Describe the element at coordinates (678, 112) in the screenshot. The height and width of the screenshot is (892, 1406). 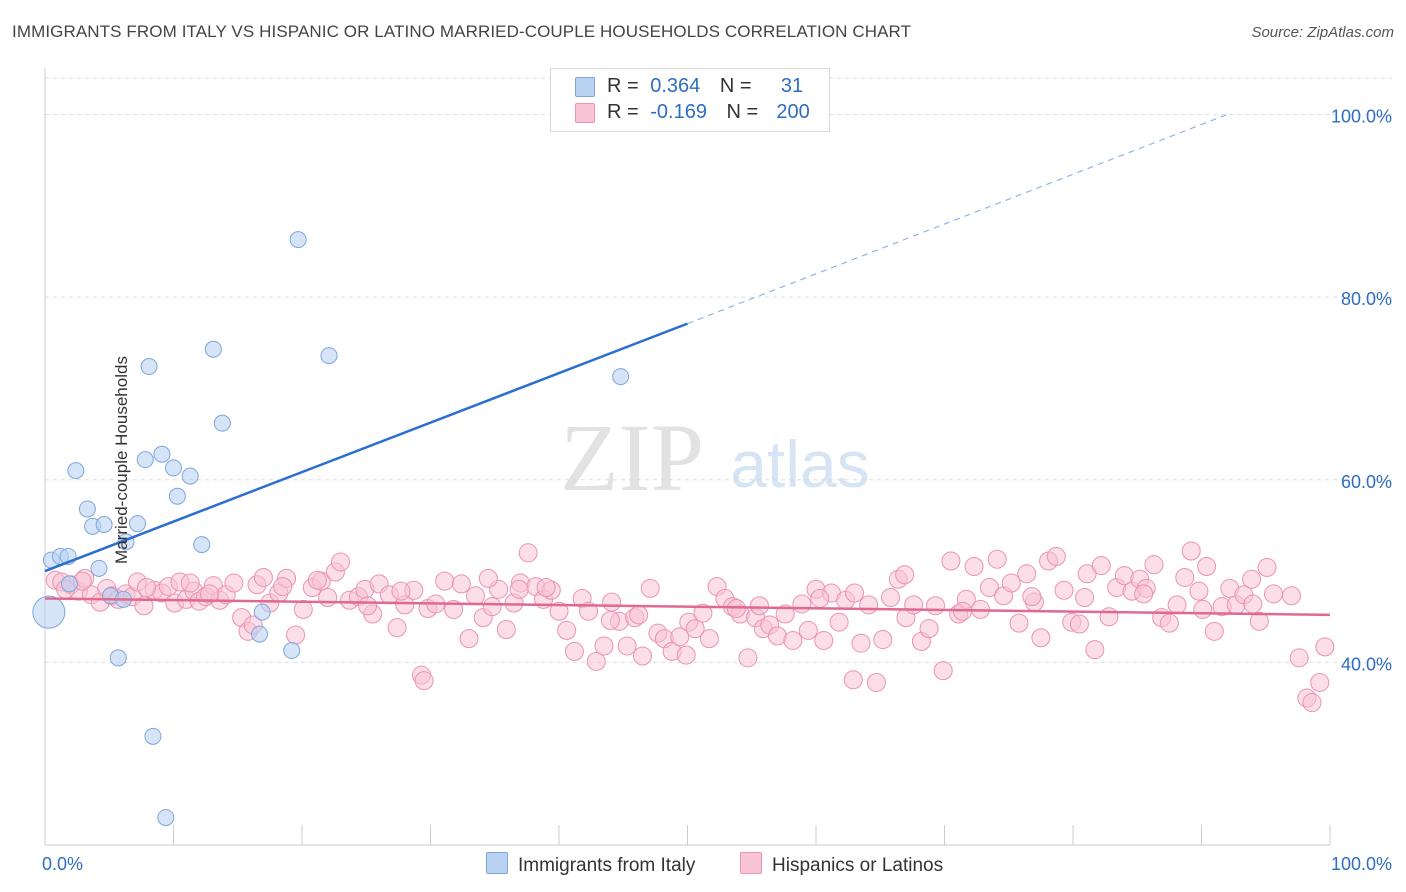
I see `legend-hispanic-r-value: -0.169` at that location.